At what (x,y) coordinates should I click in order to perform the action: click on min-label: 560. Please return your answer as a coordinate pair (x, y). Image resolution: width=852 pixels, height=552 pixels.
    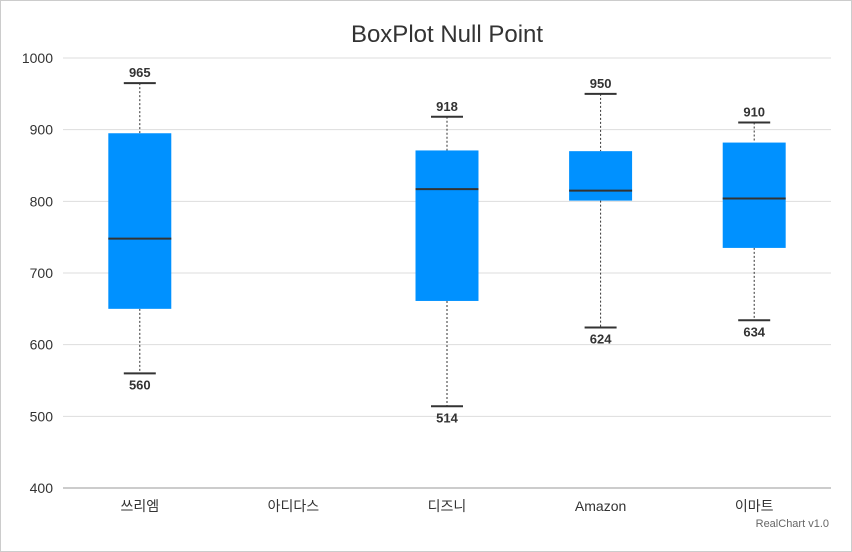
    Looking at the image, I should click on (140, 384).